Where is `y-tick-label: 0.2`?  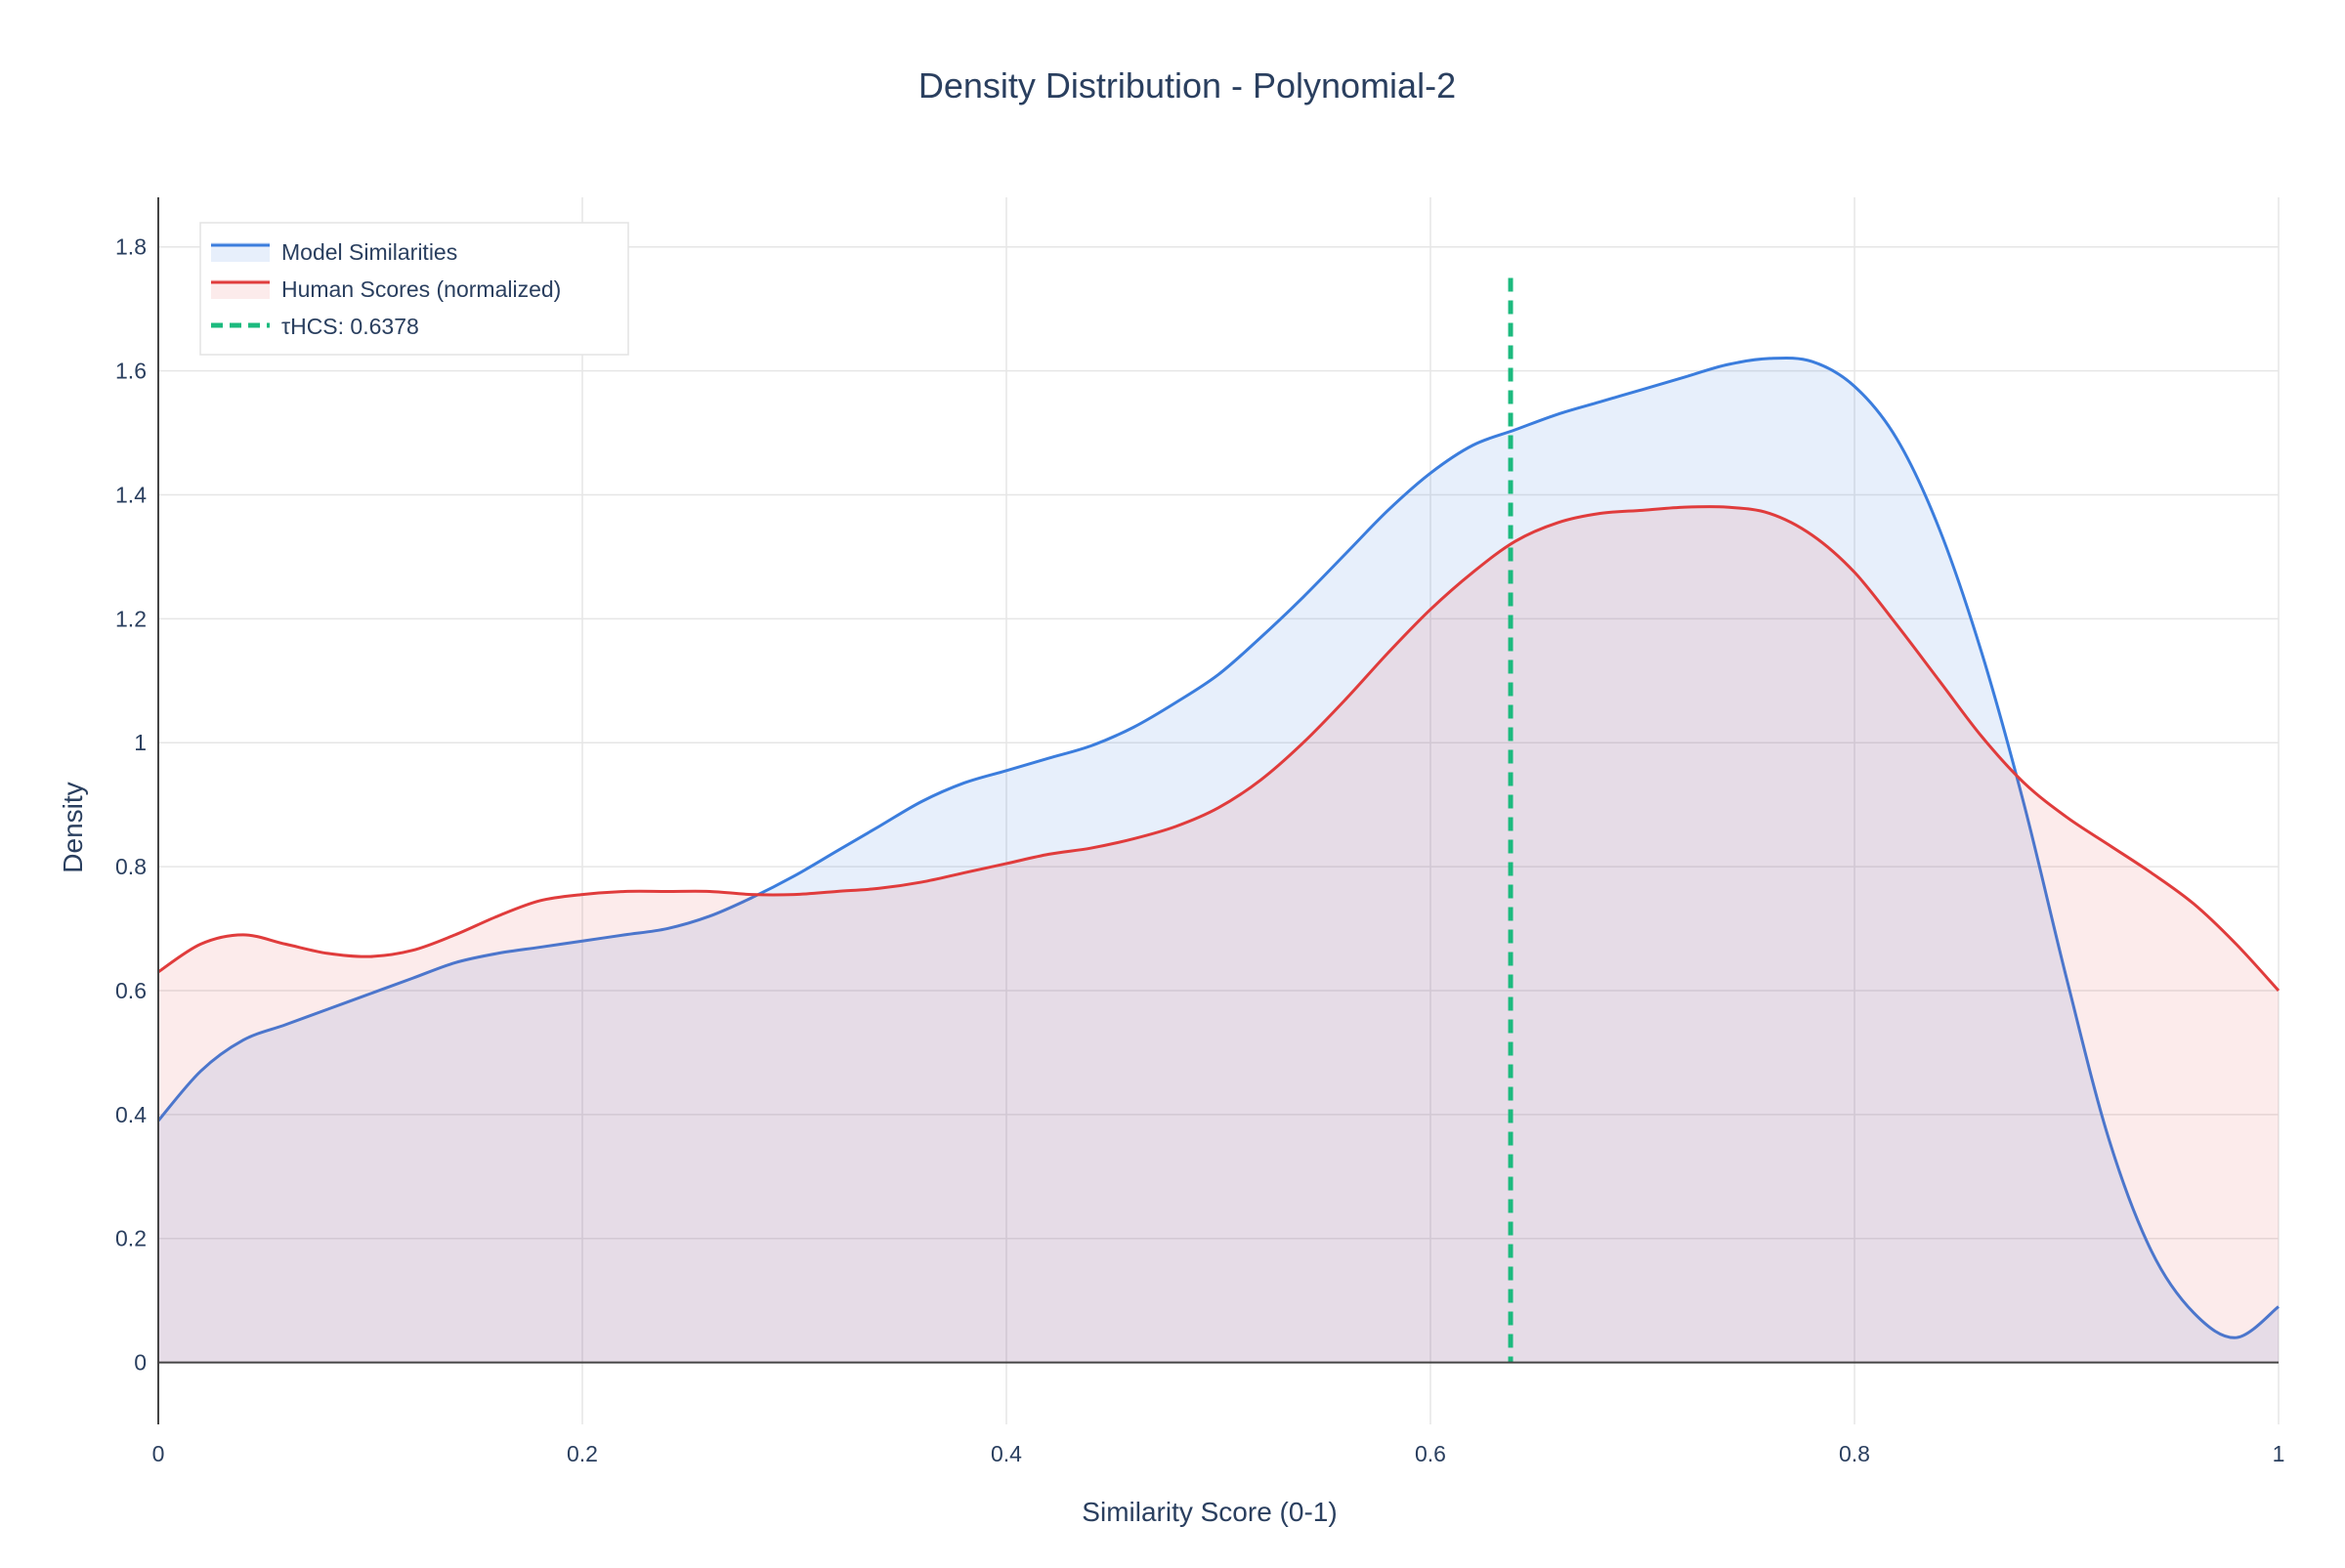 y-tick-label: 0.2 is located at coordinates (131, 1238).